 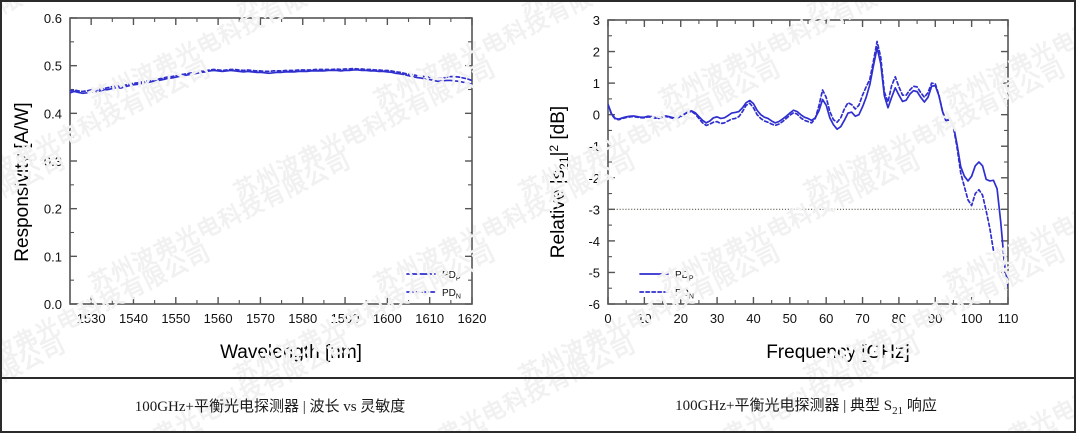 I want to click on y-tick-label: 0.4, so click(x=53, y=113).